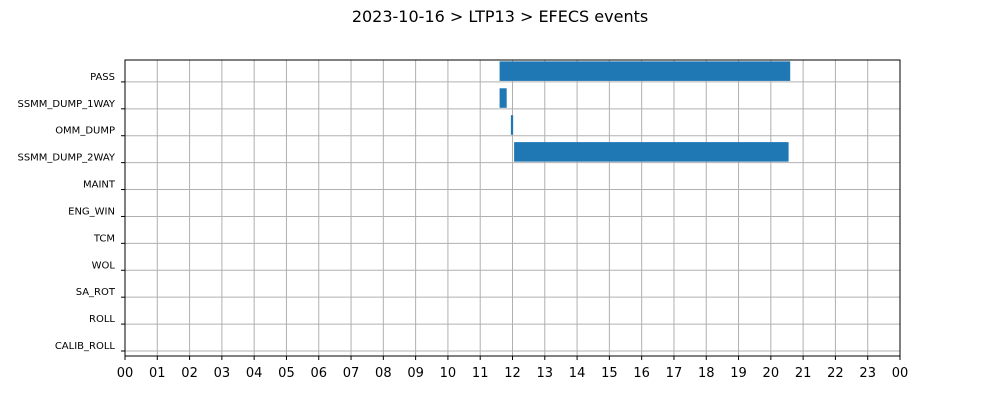 This screenshot has width=1000, height=400. What do you see at coordinates (645, 111) in the screenshot?
I see `event-bars` at bounding box center [645, 111].